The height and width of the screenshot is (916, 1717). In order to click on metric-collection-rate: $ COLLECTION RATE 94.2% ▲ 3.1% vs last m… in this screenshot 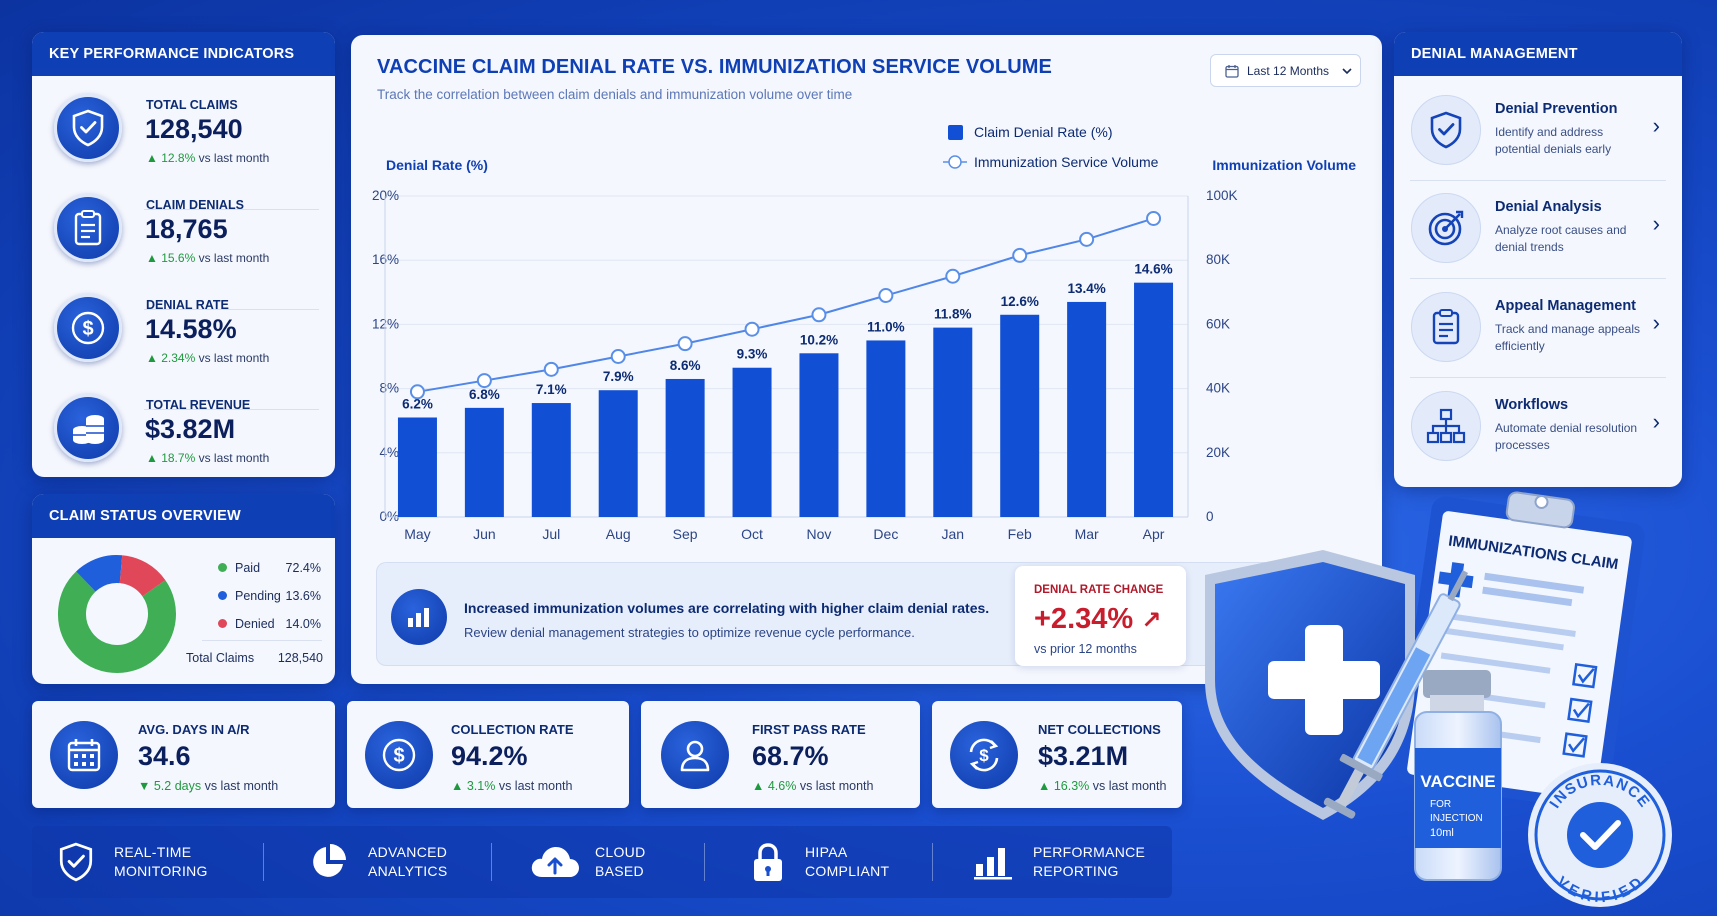, I will do `click(488, 754)`.